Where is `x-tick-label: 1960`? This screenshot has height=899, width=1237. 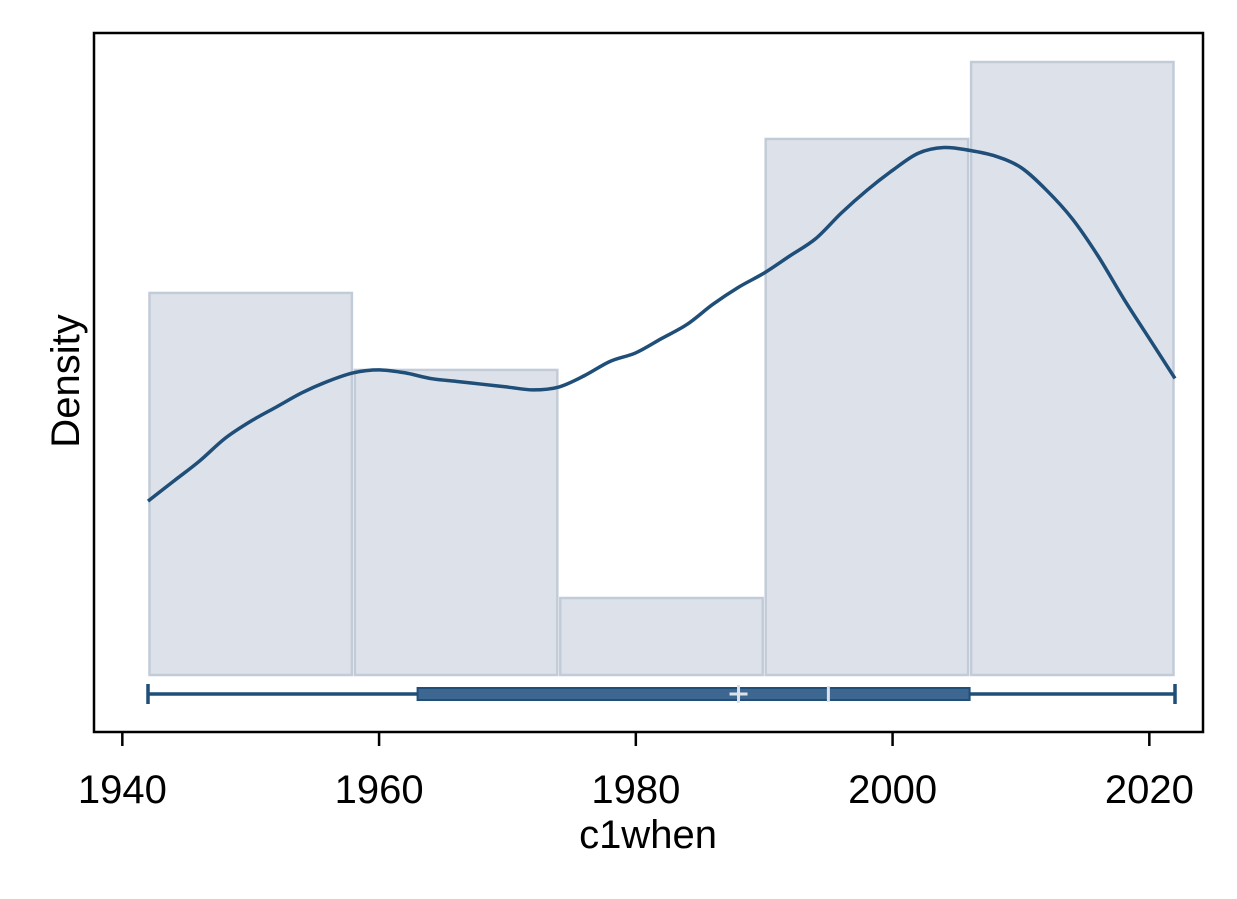 x-tick-label: 1960 is located at coordinates (379, 790).